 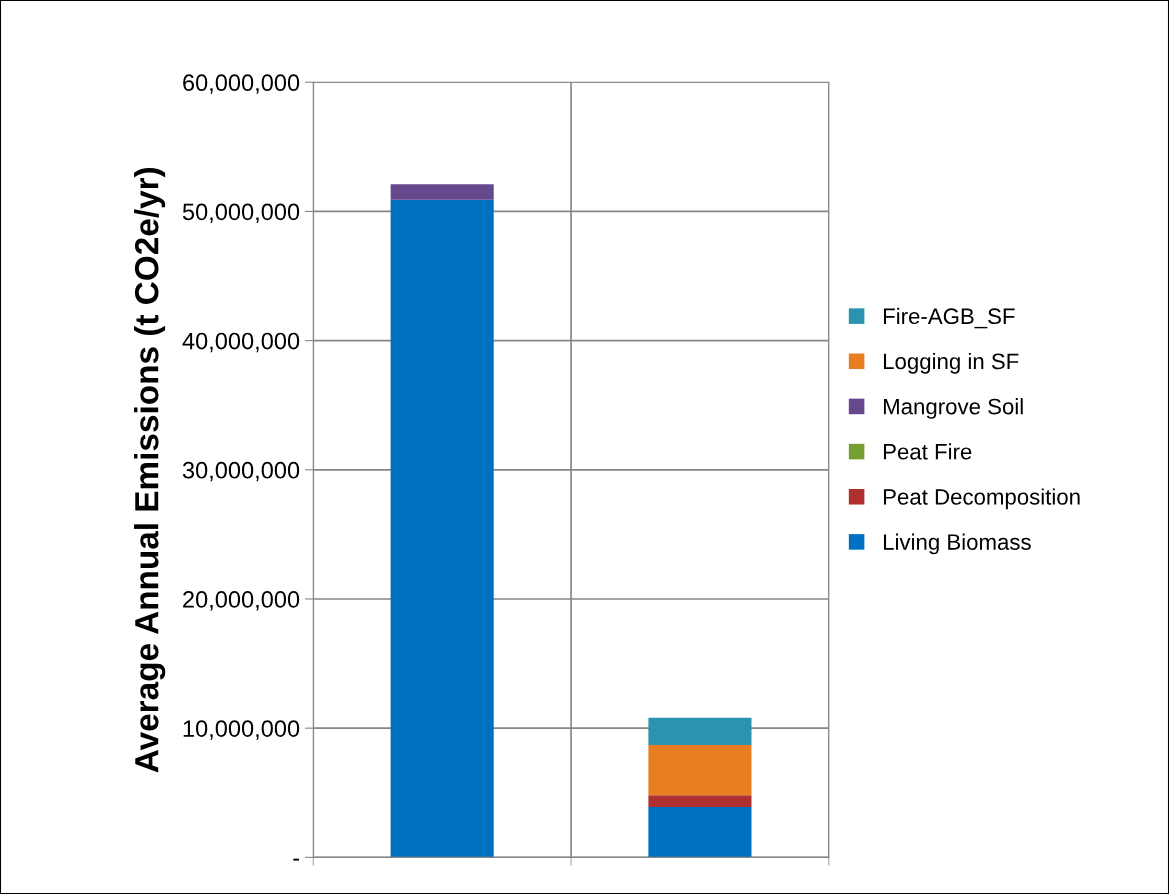 What do you see at coordinates (949, 318) in the screenshot?
I see `legend-label: Fire-AGB_SF` at bounding box center [949, 318].